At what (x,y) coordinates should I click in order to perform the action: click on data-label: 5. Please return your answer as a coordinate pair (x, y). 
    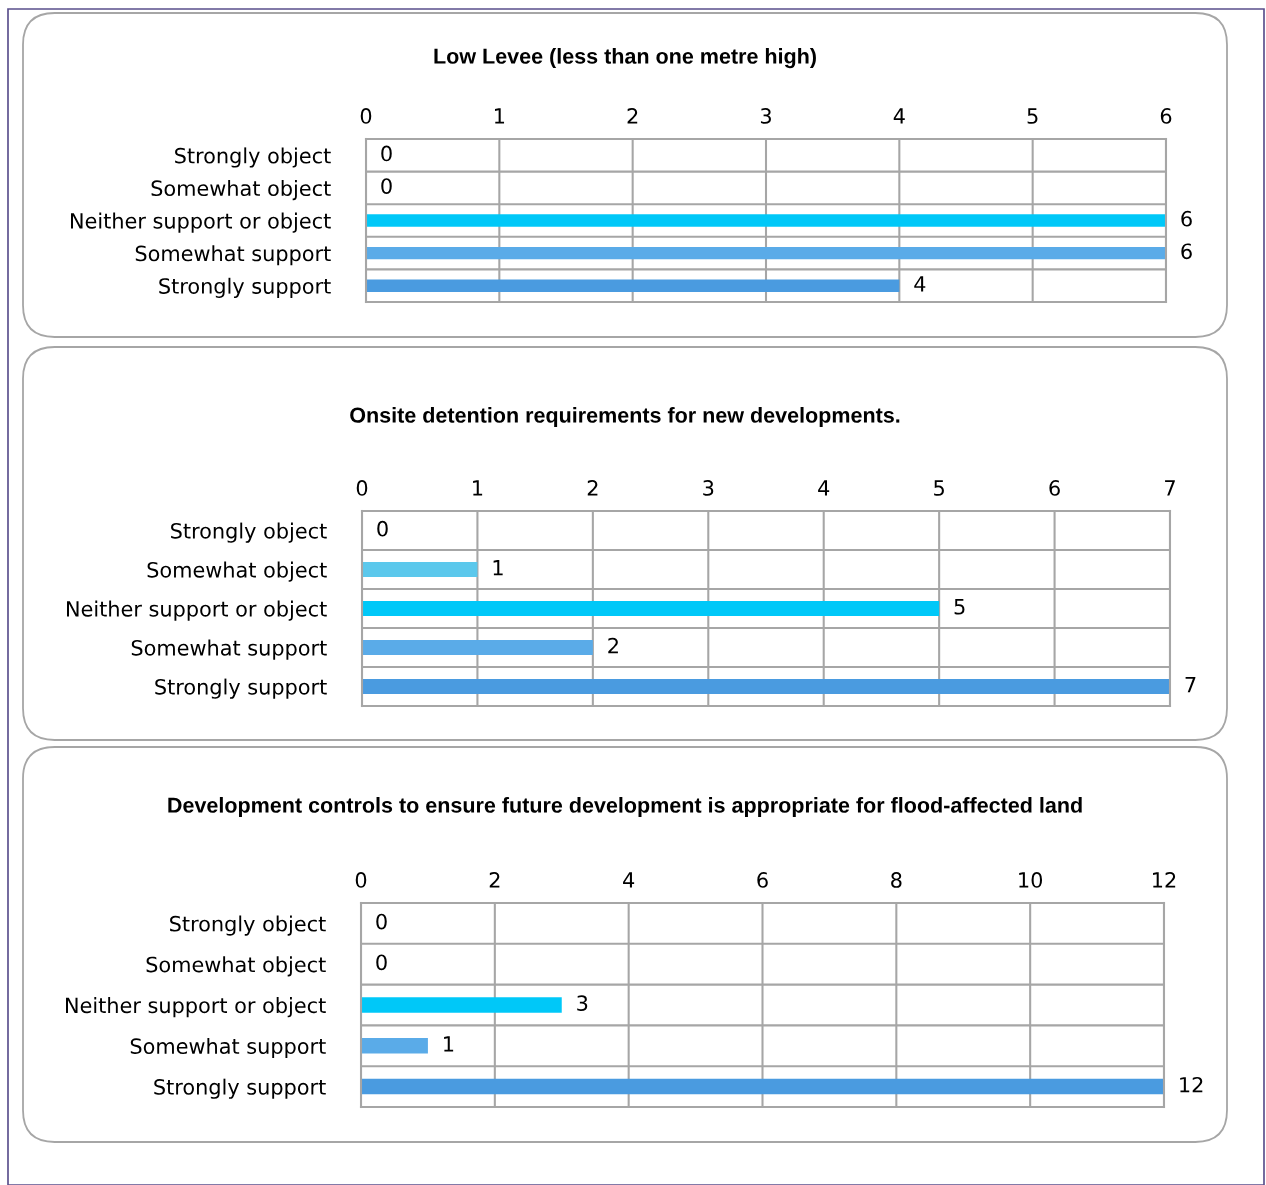
    Looking at the image, I should click on (959, 607).